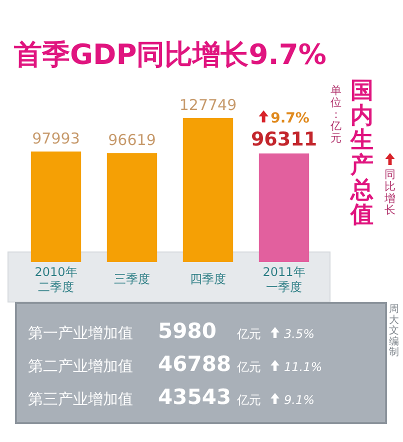  I want to click on text: 第二产业增加值, so click(80, 366).